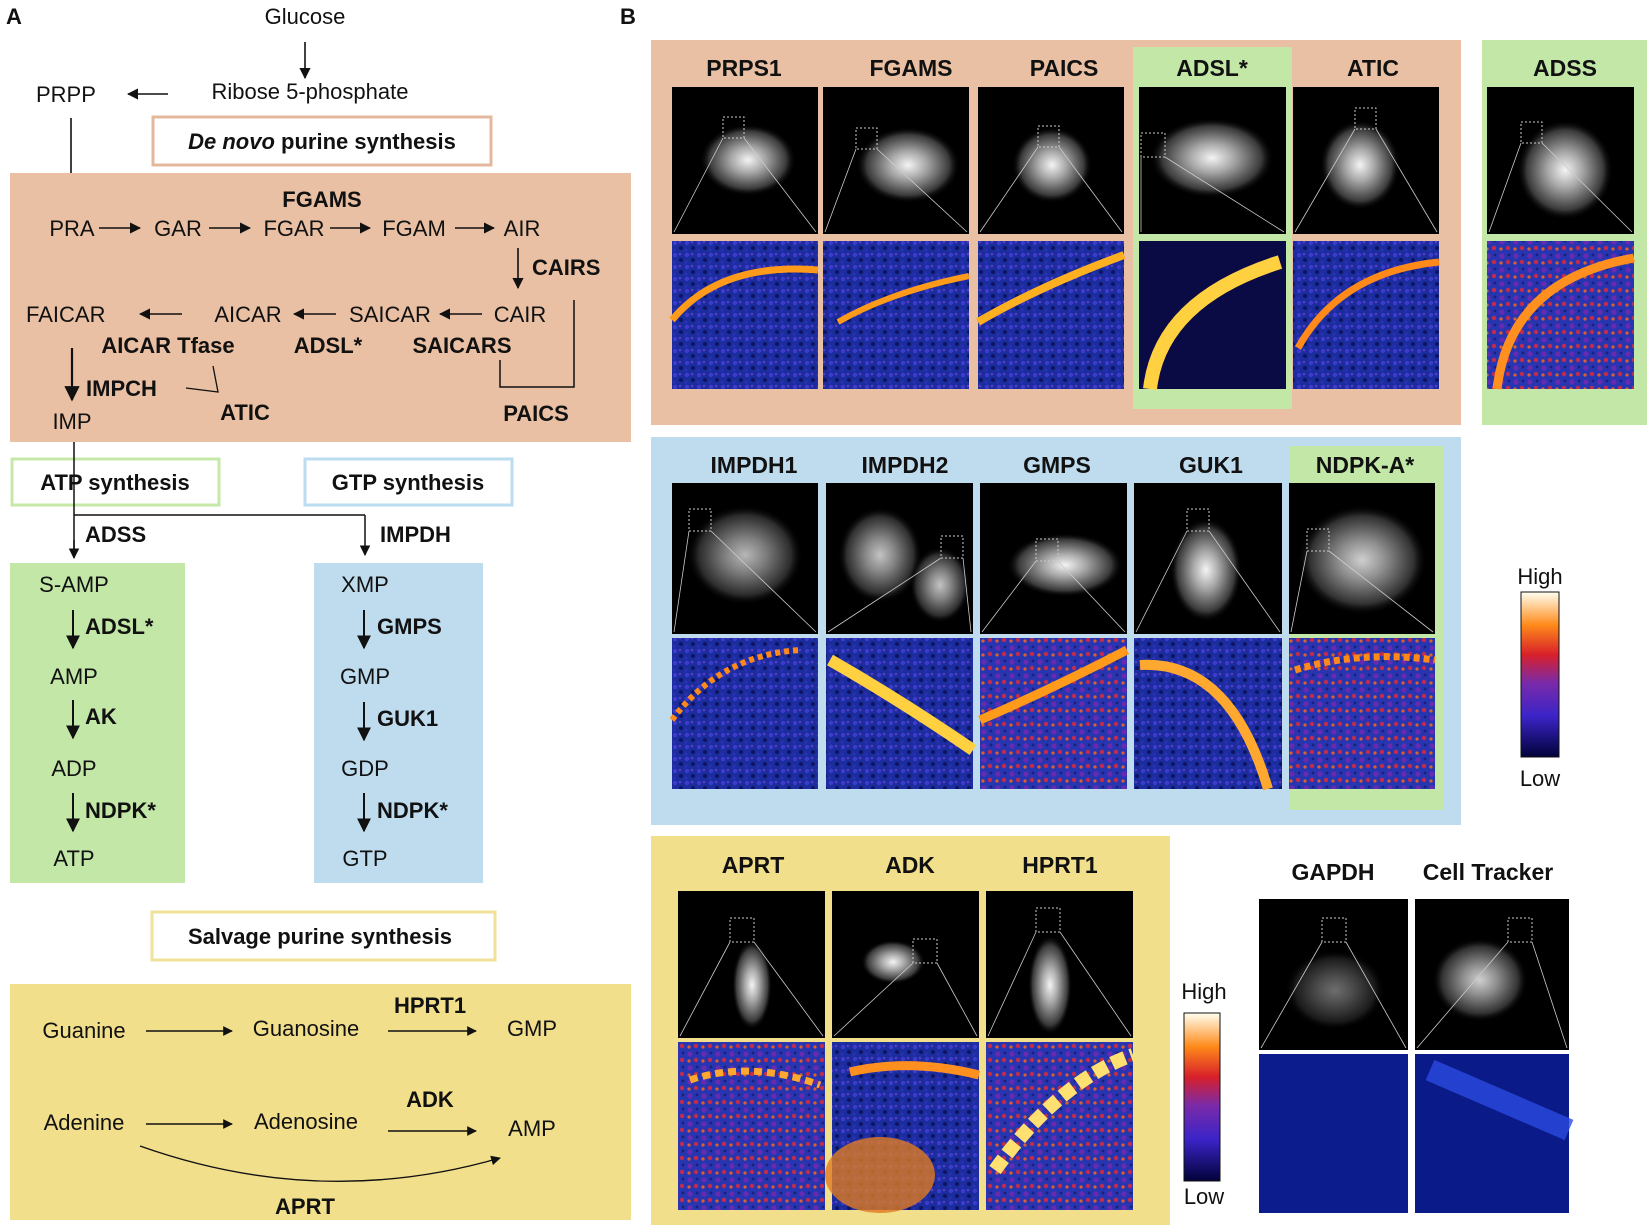 The image size is (1652, 1225). What do you see at coordinates (365, 768) in the screenshot?
I see `metabolite-gdp: GDP` at bounding box center [365, 768].